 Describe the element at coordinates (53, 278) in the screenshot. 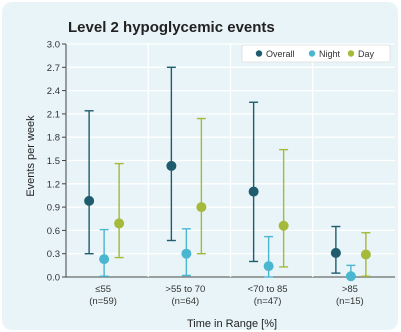

I see `y-tick-label: 0.0` at that location.